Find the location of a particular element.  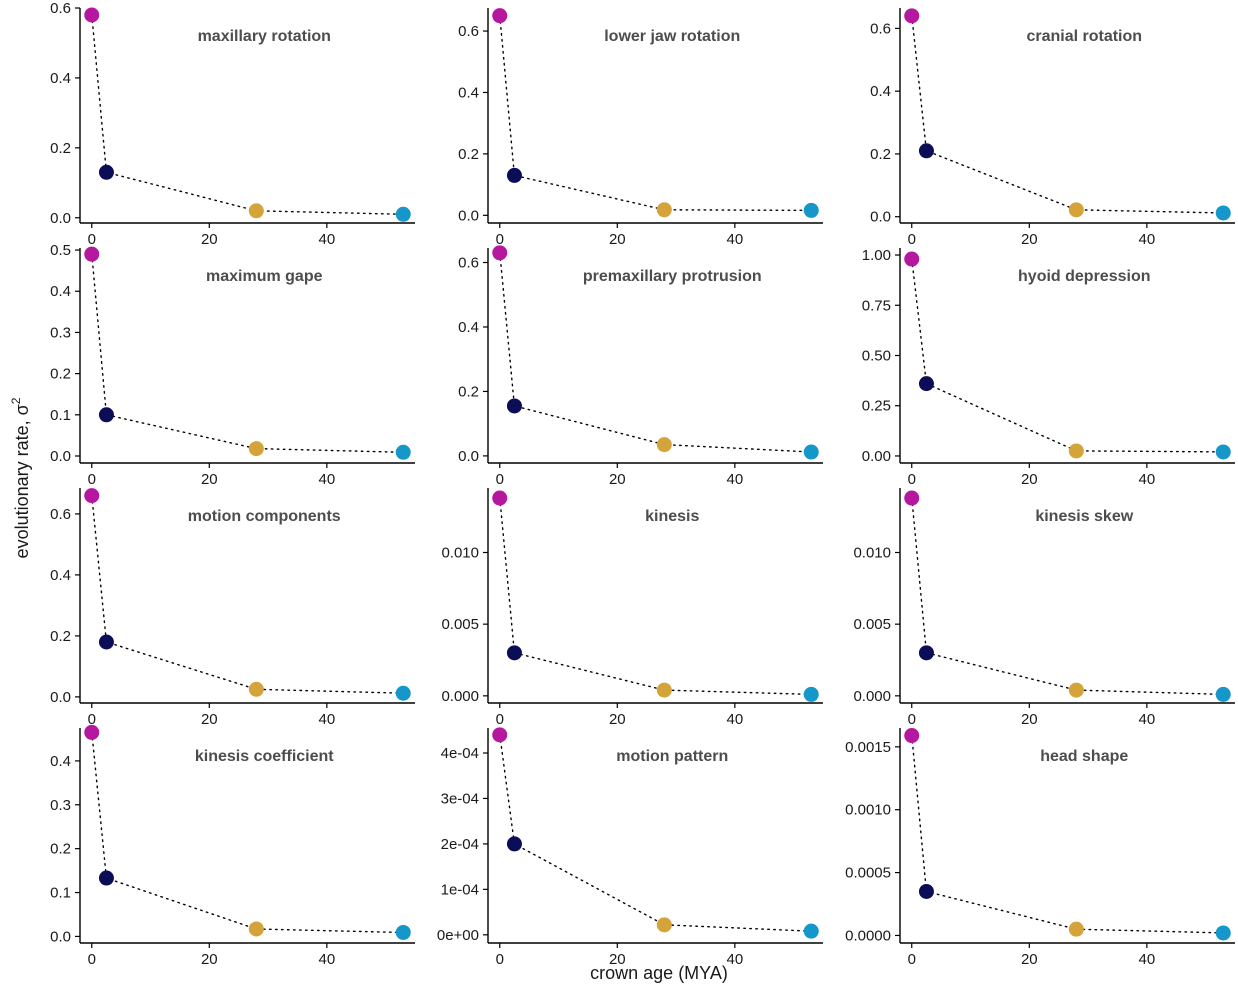

panel-5: 0.0 0.2 0.4 0.6 0 20 40 premaxillary protrusion is located at coordinates (640, 366).